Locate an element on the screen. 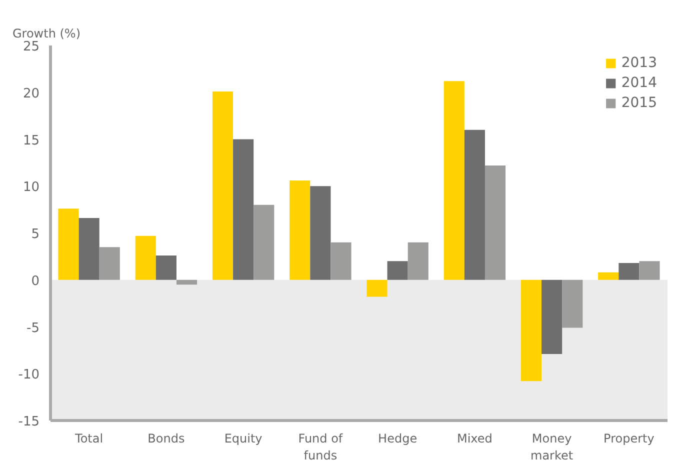  y-tick-label: 10 is located at coordinates (31, 188).